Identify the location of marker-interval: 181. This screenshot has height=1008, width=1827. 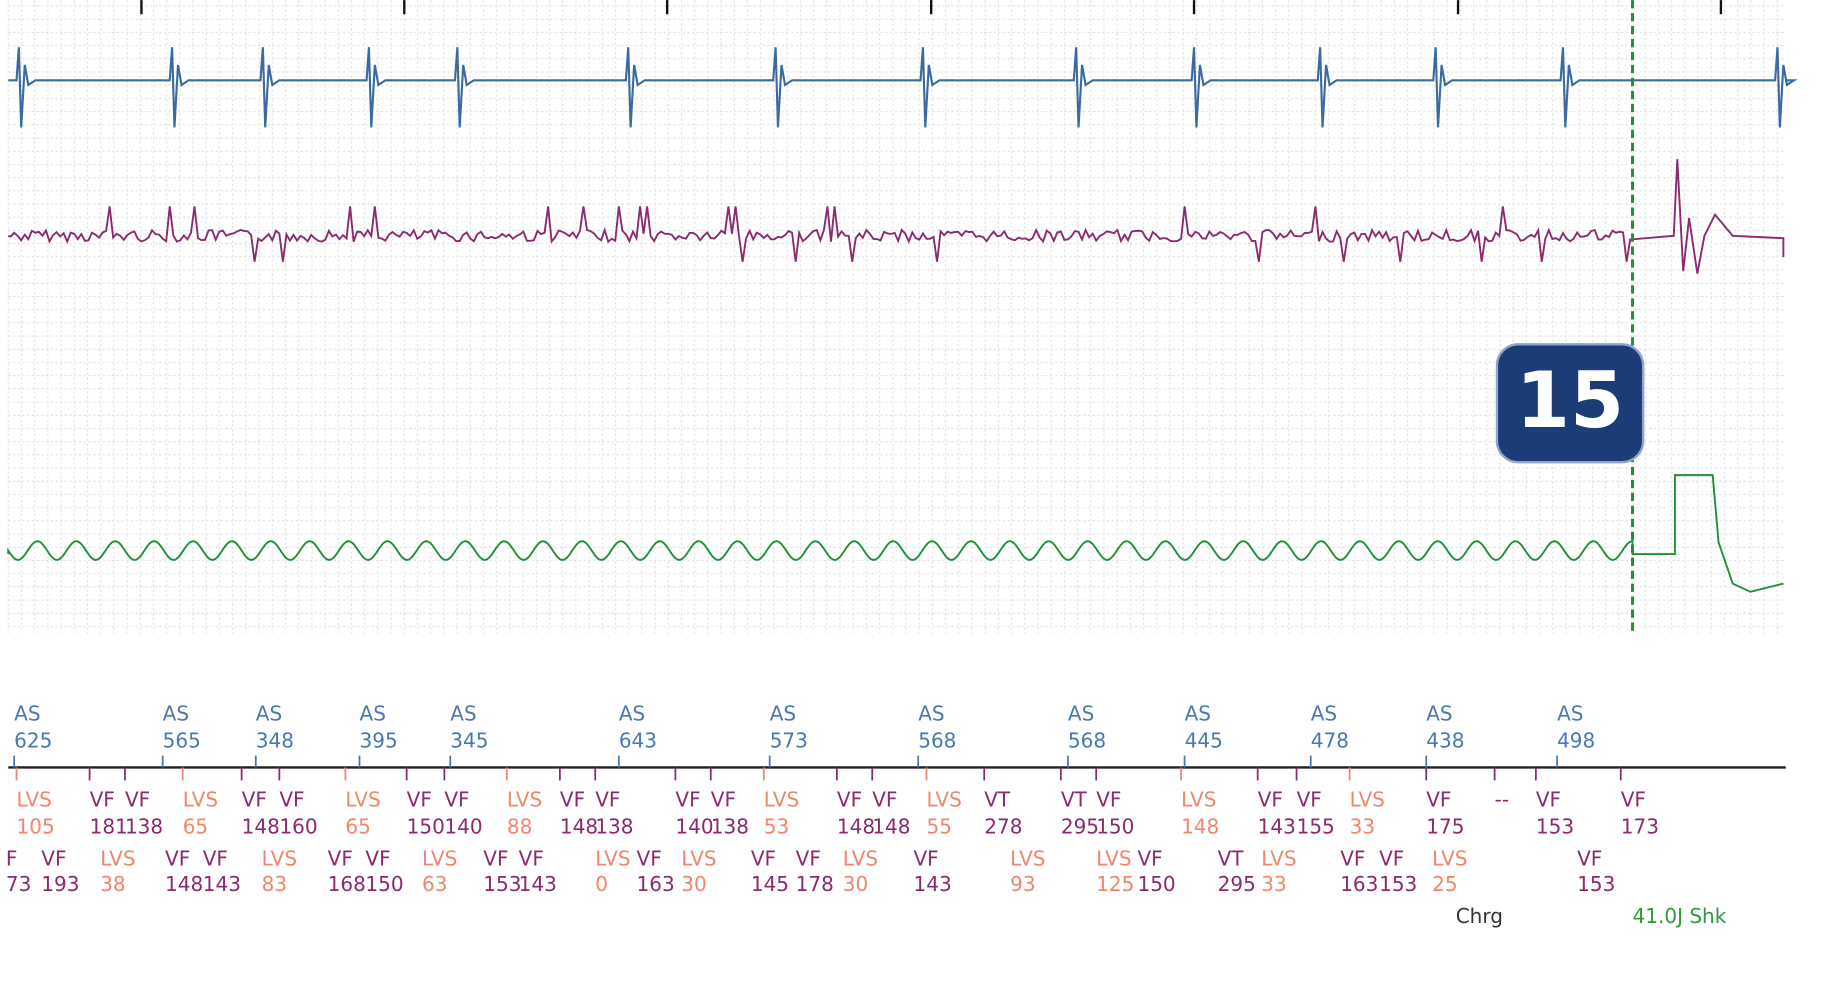
(109, 826).